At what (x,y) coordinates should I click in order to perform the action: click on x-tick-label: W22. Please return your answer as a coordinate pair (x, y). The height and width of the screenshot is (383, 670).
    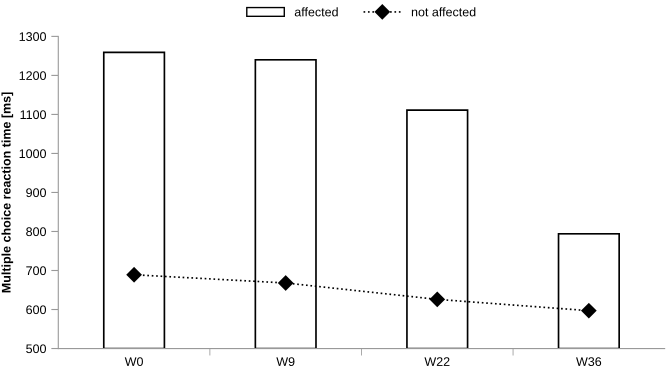
    Looking at the image, I should click on (437, 361).